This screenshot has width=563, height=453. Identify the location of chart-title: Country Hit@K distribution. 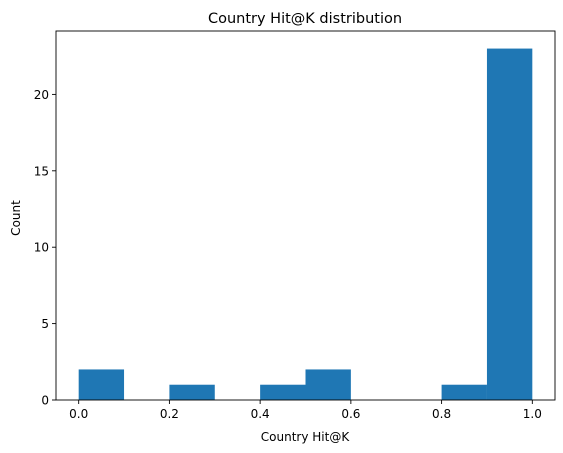
(305, 19).